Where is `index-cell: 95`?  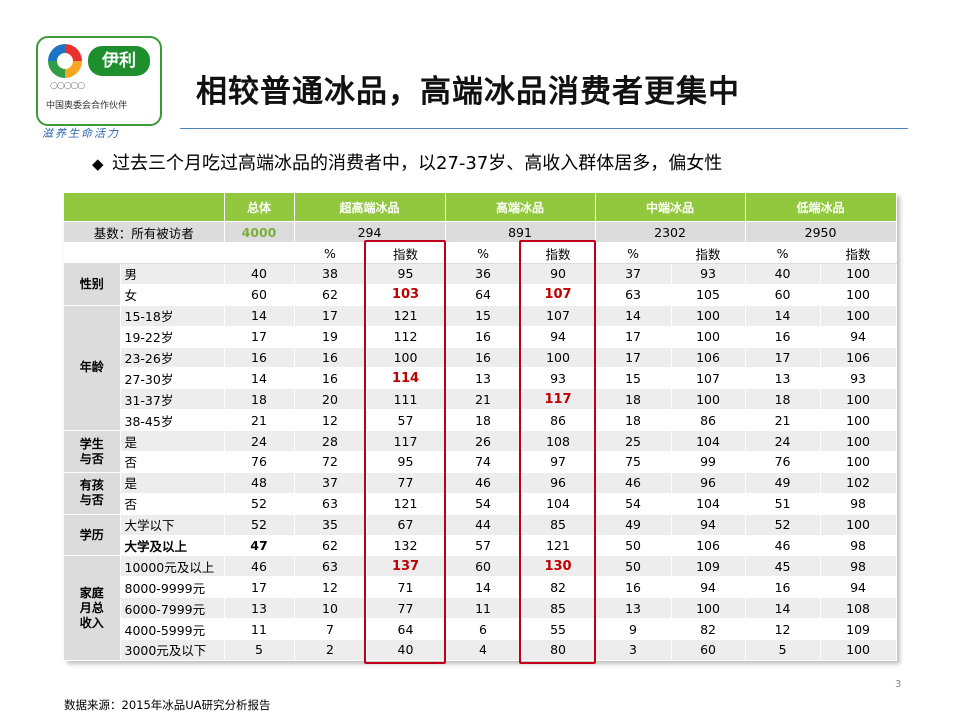
index-cell: 95 is located at coordinates (406, 274).